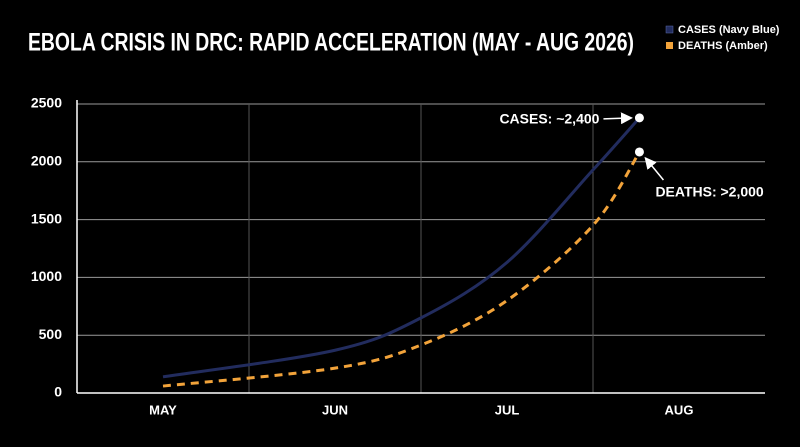 The width and height of the screenshot is (800, 447). I want to click on y-tick-label: 0, so click(58, 392).